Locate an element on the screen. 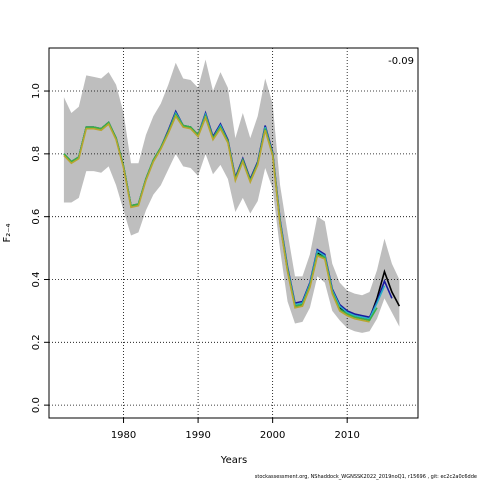 The height and width of the screenshot is (484, 480). y-tick-label: 0.0 is located at coordinates (36, 405).